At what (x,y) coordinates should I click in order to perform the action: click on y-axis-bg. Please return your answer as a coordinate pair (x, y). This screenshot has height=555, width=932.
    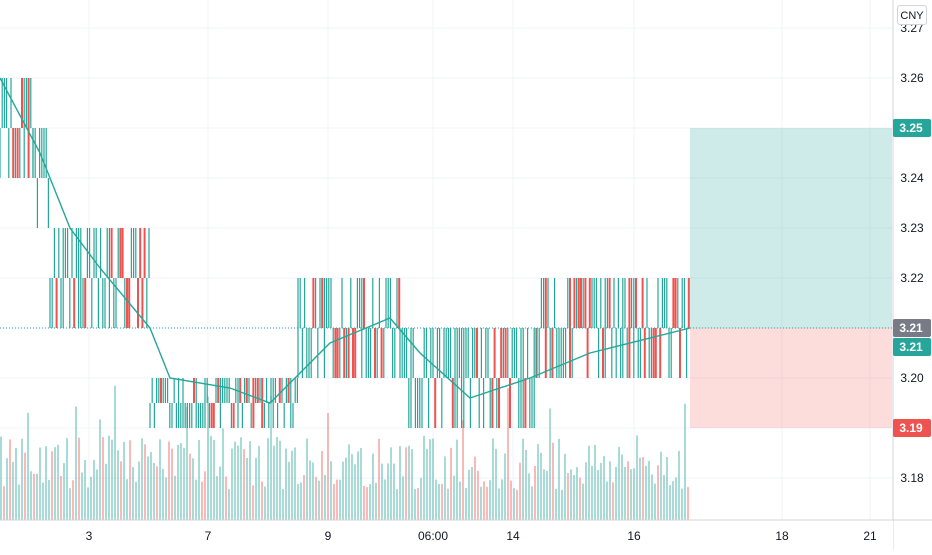
    Looking at the image, I should click on (912, 275).